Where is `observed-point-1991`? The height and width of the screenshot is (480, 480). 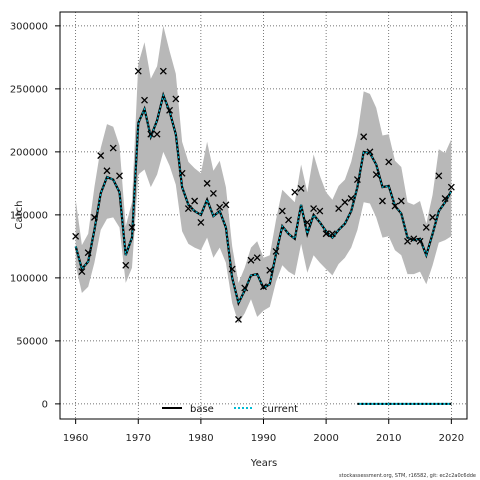 observed-point-1991 is located at coordinates (270, 270).